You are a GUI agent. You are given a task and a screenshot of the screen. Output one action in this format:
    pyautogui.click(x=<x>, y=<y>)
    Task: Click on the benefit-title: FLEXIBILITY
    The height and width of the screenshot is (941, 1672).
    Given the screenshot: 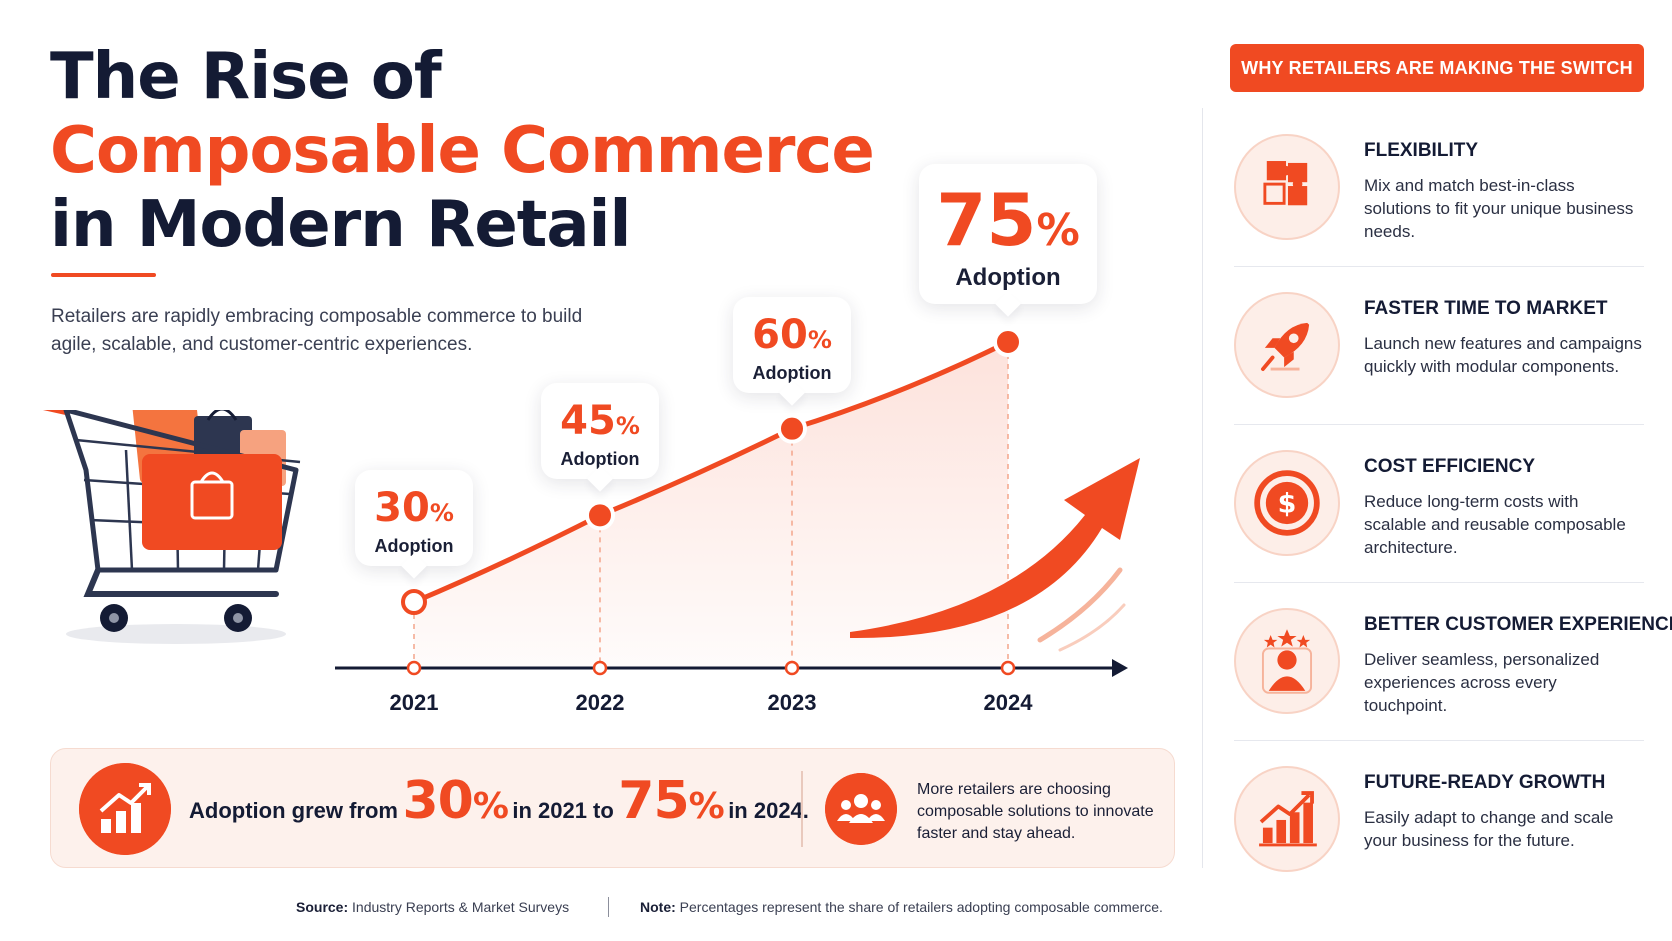 What is the action you would take?
    pyautogui.click(x=1421, y=150)
    